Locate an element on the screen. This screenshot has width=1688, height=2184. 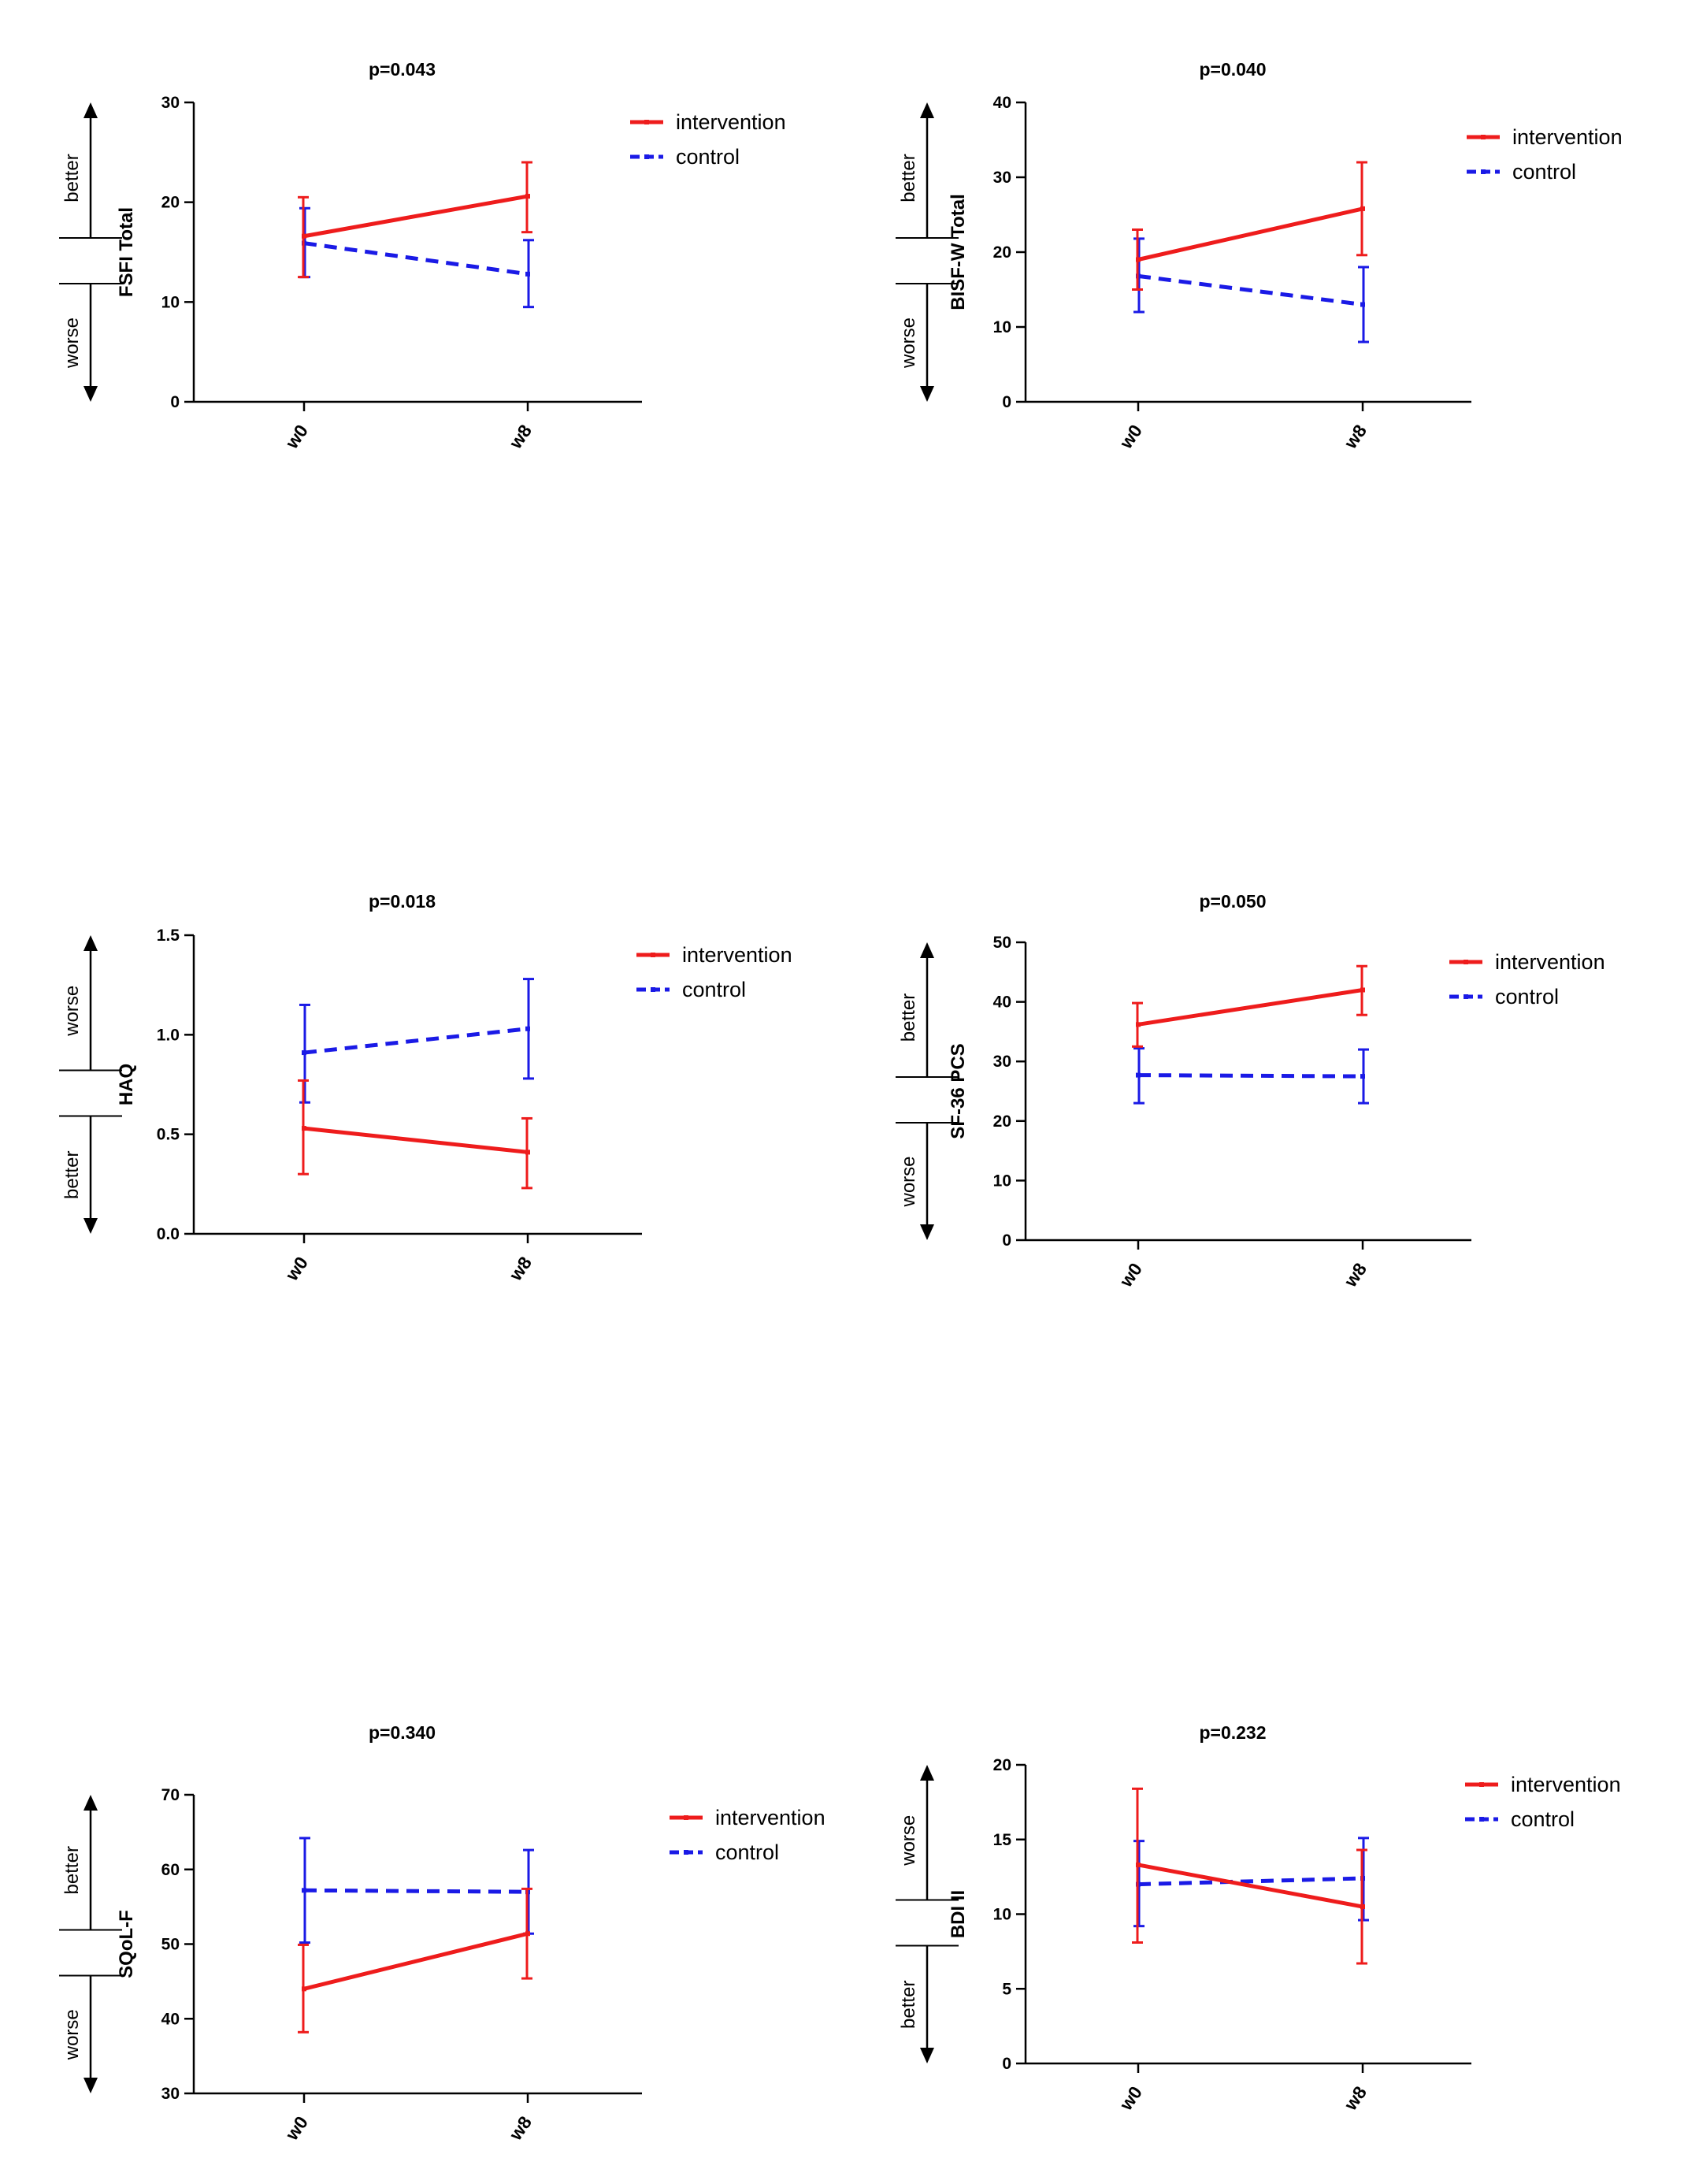
chart-title: p=0.340 is located at coordinates (402, 1732).